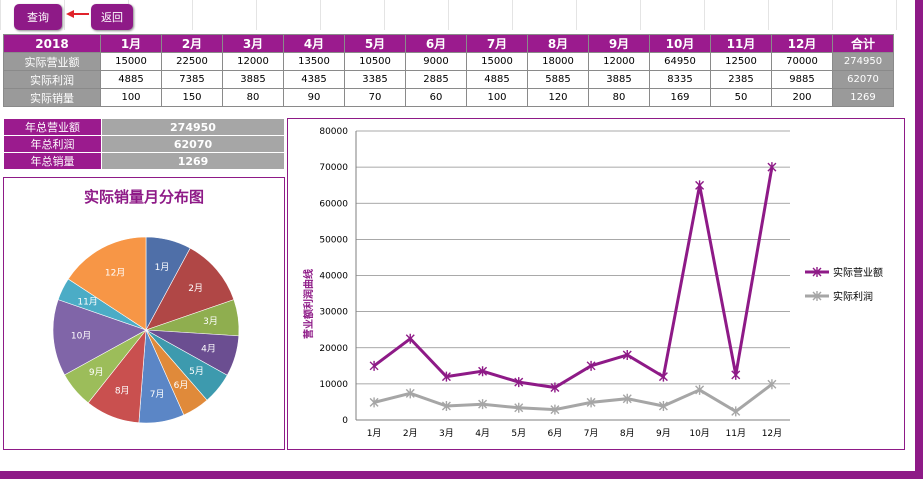  What do you see at coordinates (436, 43) in the screenshot?
I see `month-header: 6月` at bounding box center [436, 43].